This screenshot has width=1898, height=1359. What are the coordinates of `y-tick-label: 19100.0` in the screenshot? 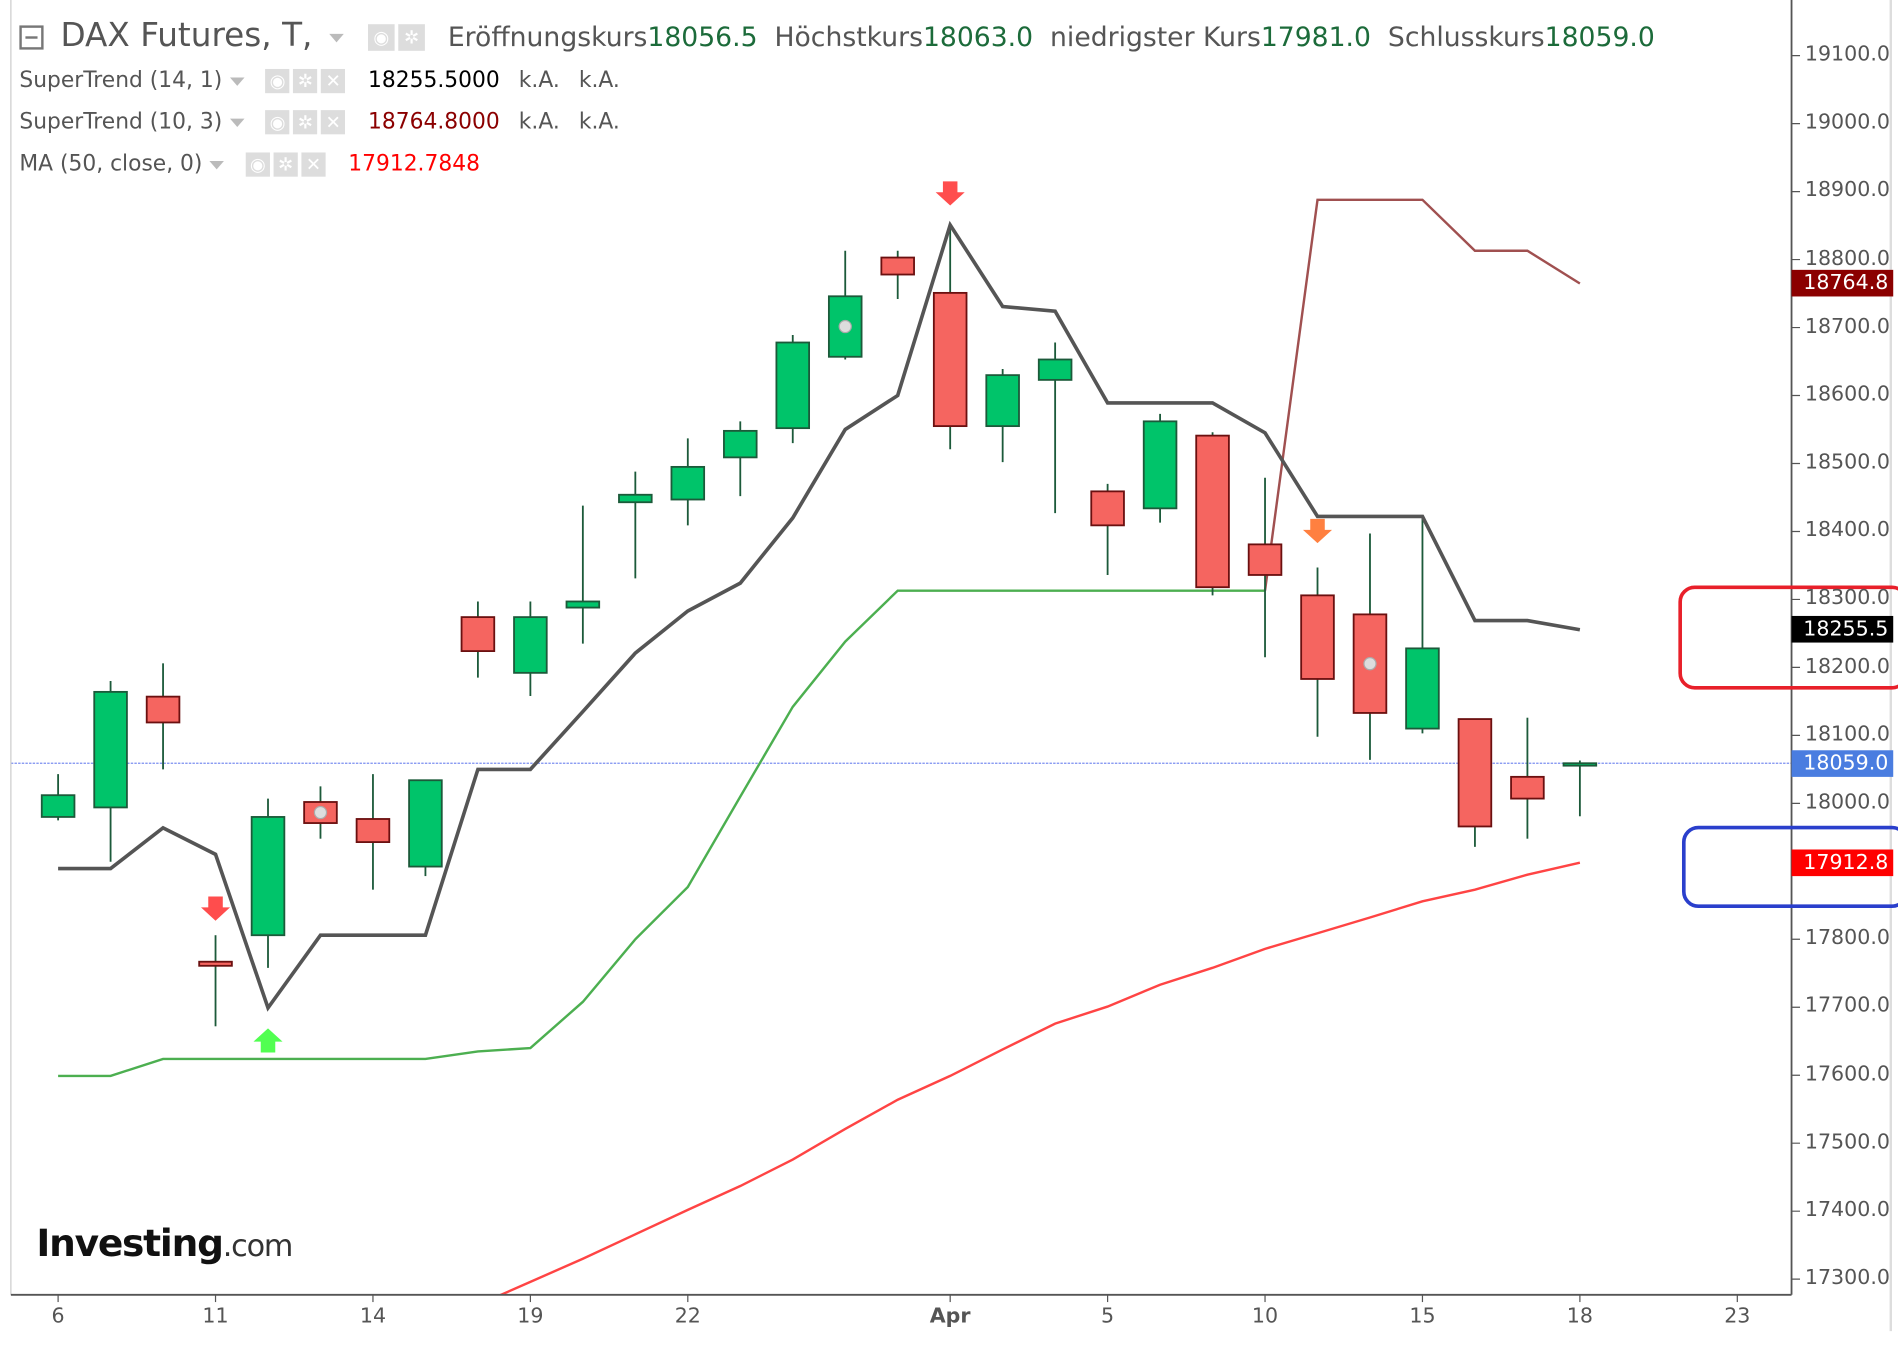 It's located at (1847, 54).